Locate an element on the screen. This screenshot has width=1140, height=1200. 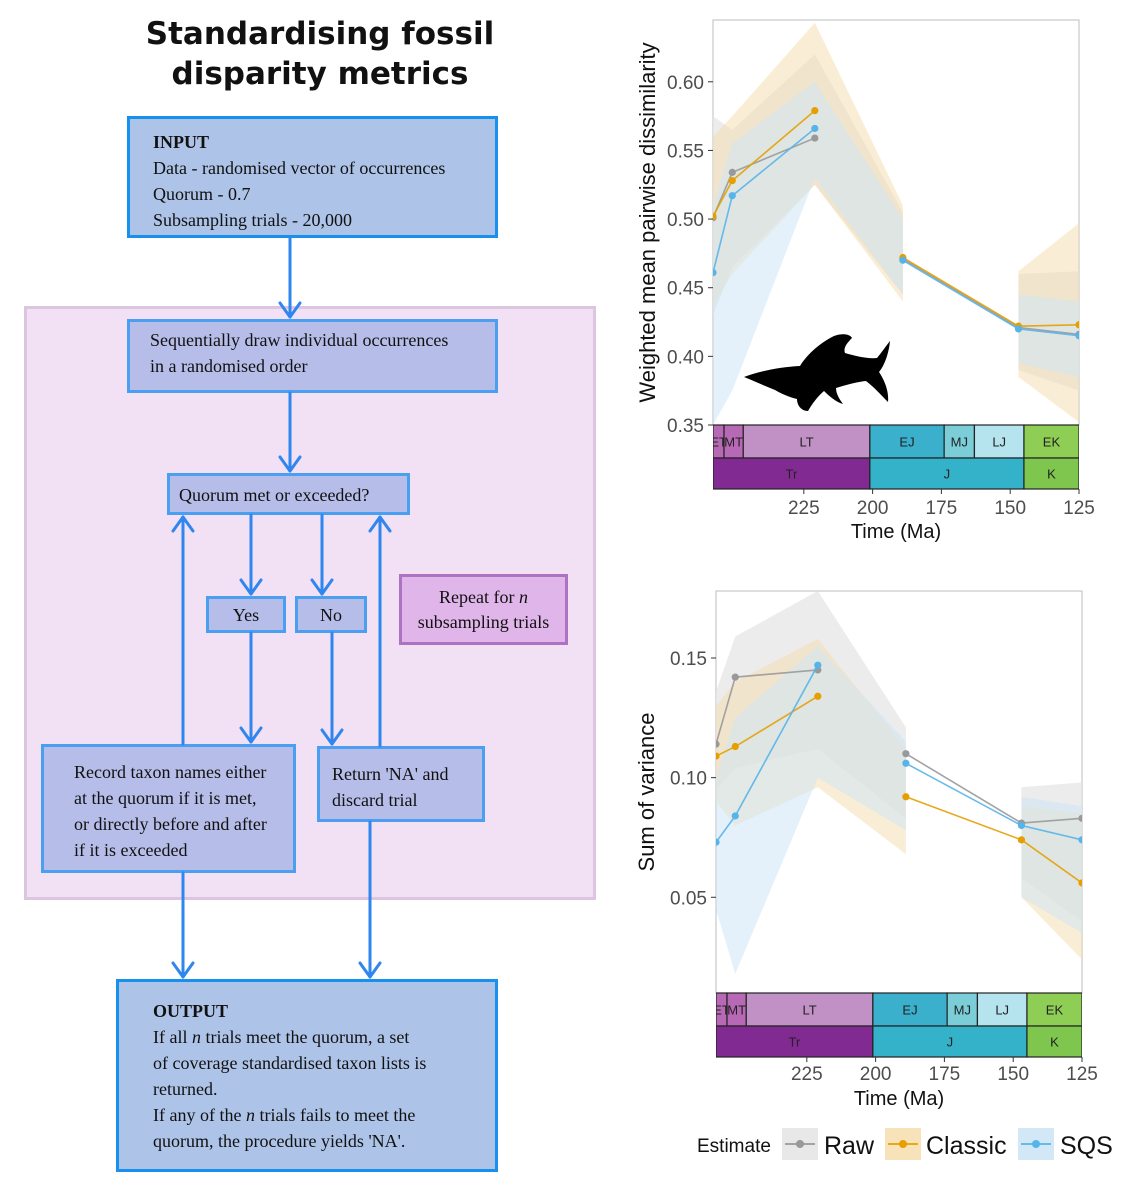
x-tick-label: 225 is located at coordinates (807, 1074).